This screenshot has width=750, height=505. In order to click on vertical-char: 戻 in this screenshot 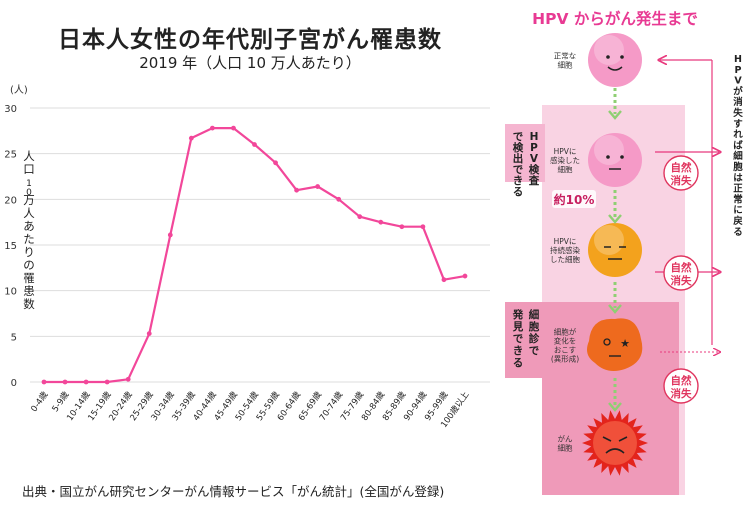, I will do `click(737, 221)`.